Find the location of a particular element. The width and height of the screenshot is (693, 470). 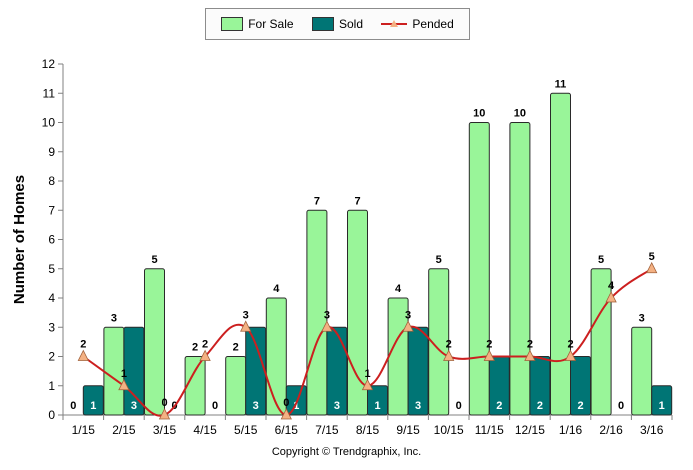

x-tick-label: 10/15 is located at coordinates (449, 430).